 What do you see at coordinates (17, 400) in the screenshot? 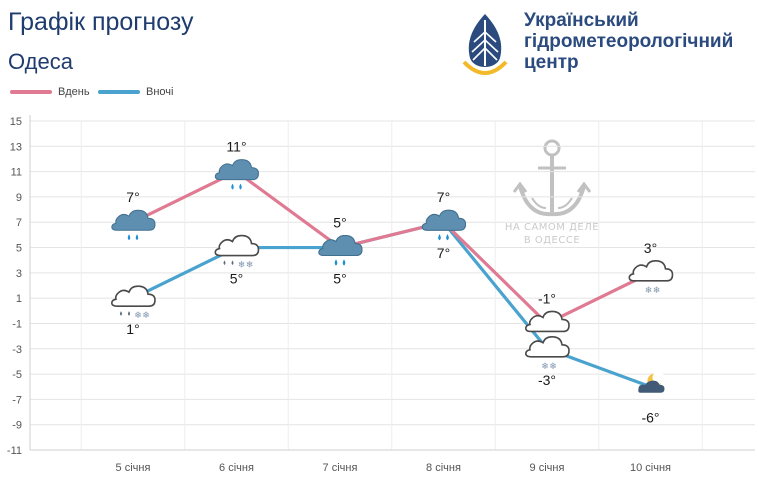
I see `y-tick-label: -7` at bounding box center [17, 400].